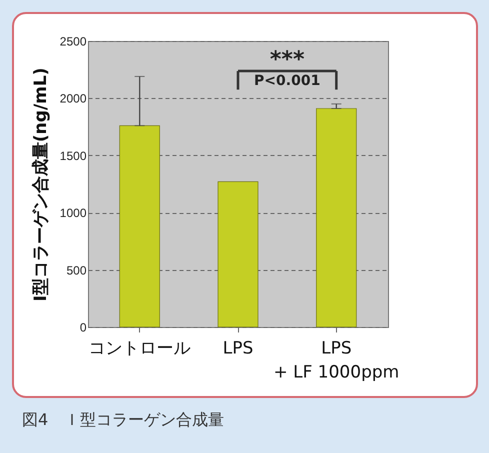 This screenshot has width=489, height=453. Describe the element at coordinates (123, 420) in the screenshot. I see `text: 図4 Ｉ型コラーゲン合成量` at that location.